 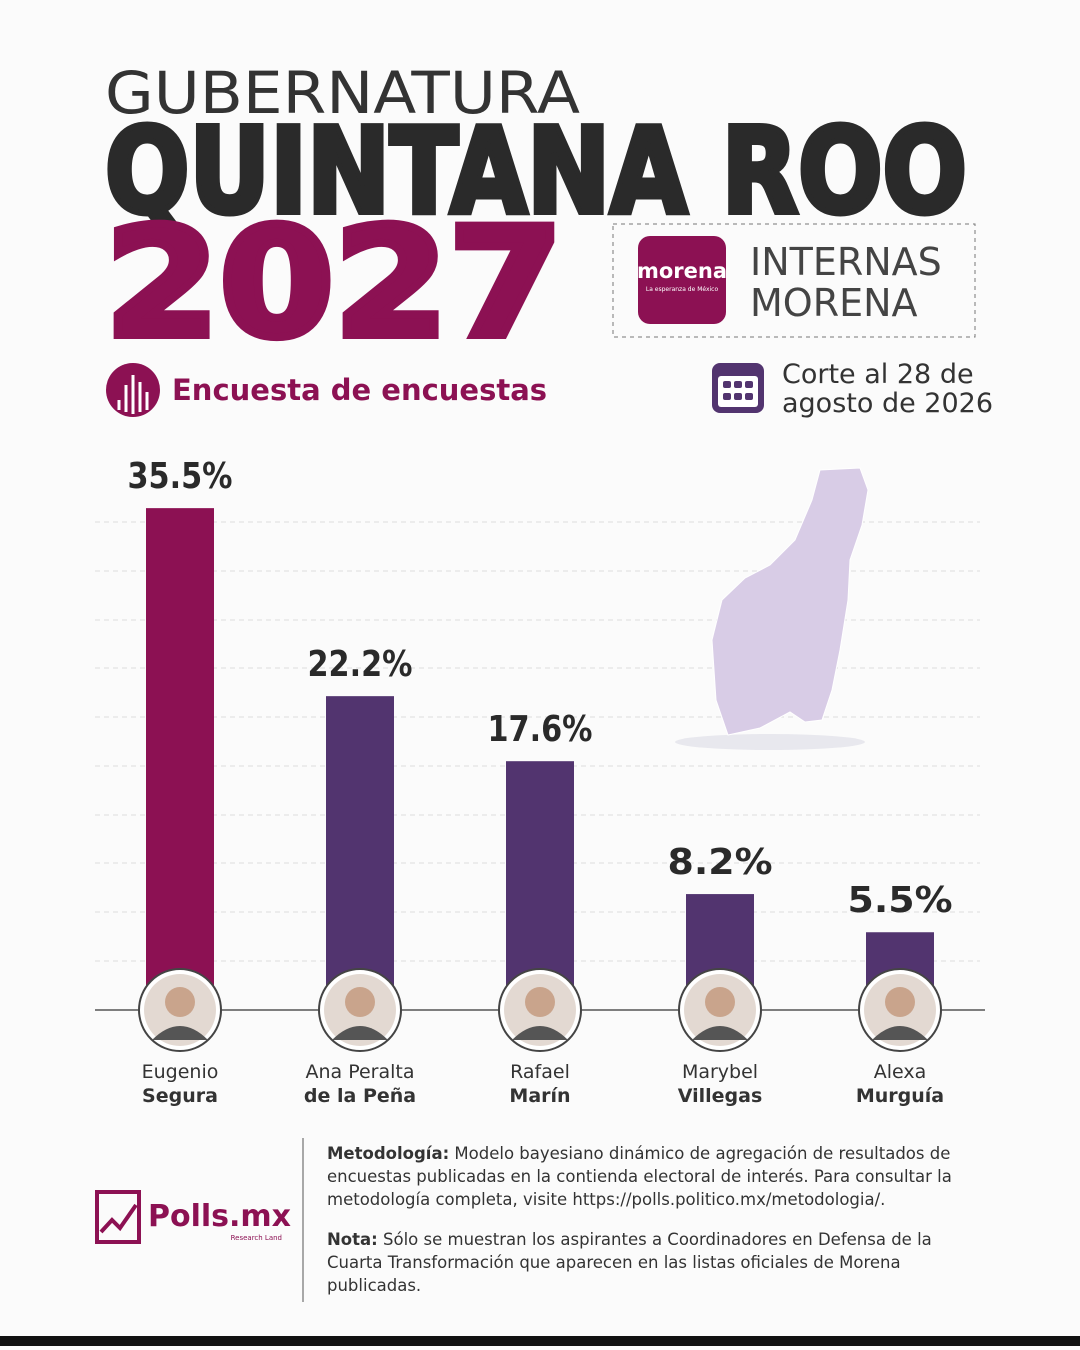 What do you see at coordinates (180, 476) in the screenshot?
I see `value-label: 35.5%` at bounding box center [180, 476].